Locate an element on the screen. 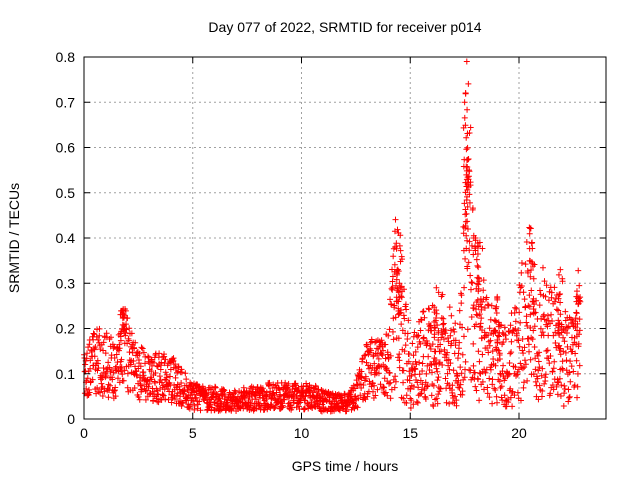 The width and height of the screenshot is (640, 480). y-tick-label: 0.3 is located at coordinates (66, 283).